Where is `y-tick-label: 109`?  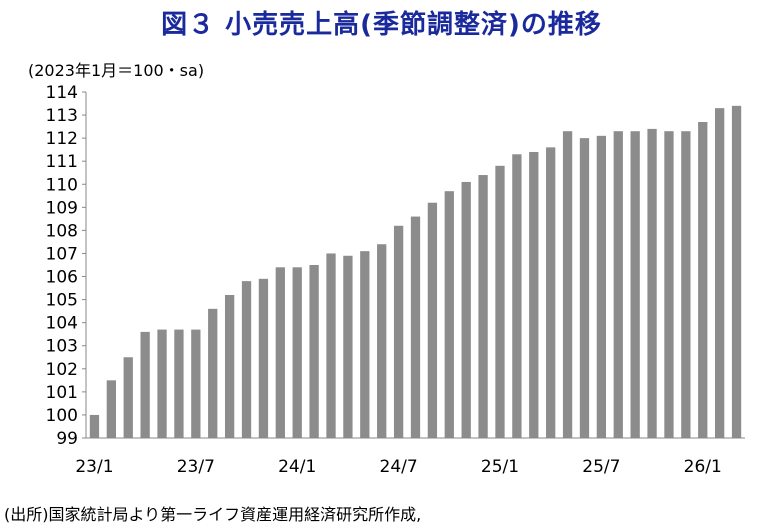 y-tick-label: 109 is located at coordinates (62, 208).